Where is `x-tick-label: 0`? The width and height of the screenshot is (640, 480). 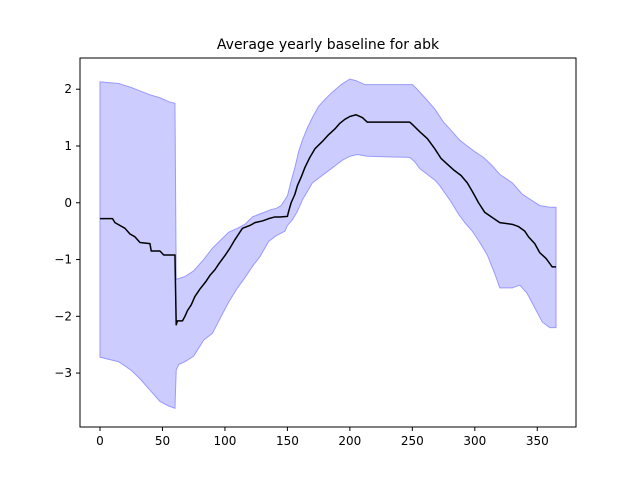
x-tick-label: 0 is located at coordinates (100, 441).